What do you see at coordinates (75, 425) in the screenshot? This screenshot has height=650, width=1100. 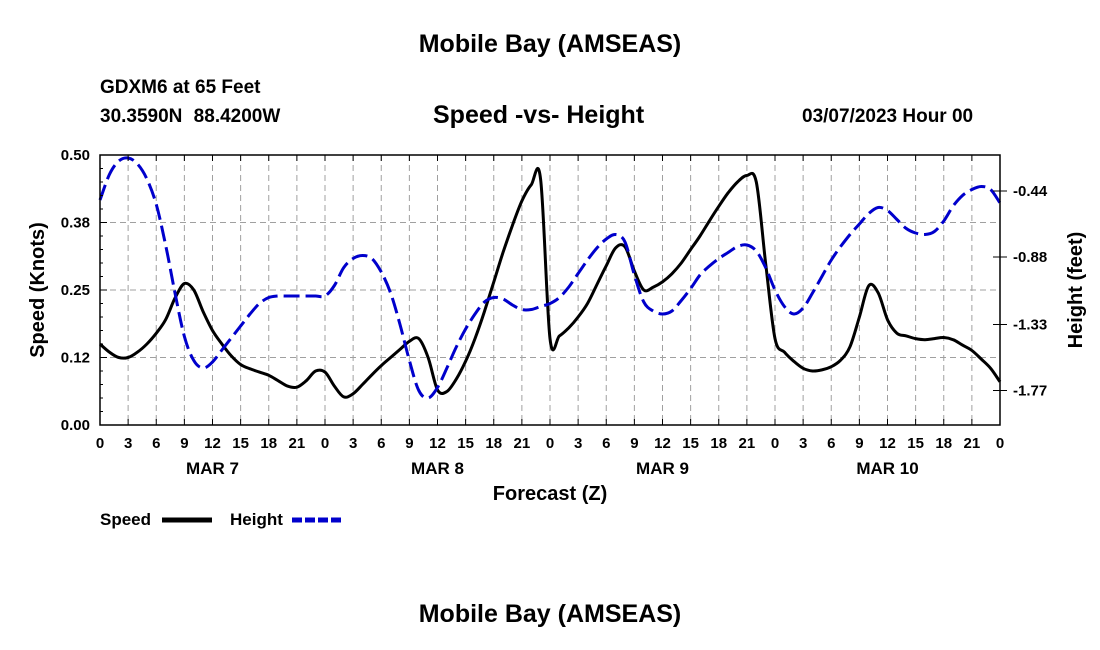 I see `y-left-tick-label: 0.00` at bounding box center [75, 425].